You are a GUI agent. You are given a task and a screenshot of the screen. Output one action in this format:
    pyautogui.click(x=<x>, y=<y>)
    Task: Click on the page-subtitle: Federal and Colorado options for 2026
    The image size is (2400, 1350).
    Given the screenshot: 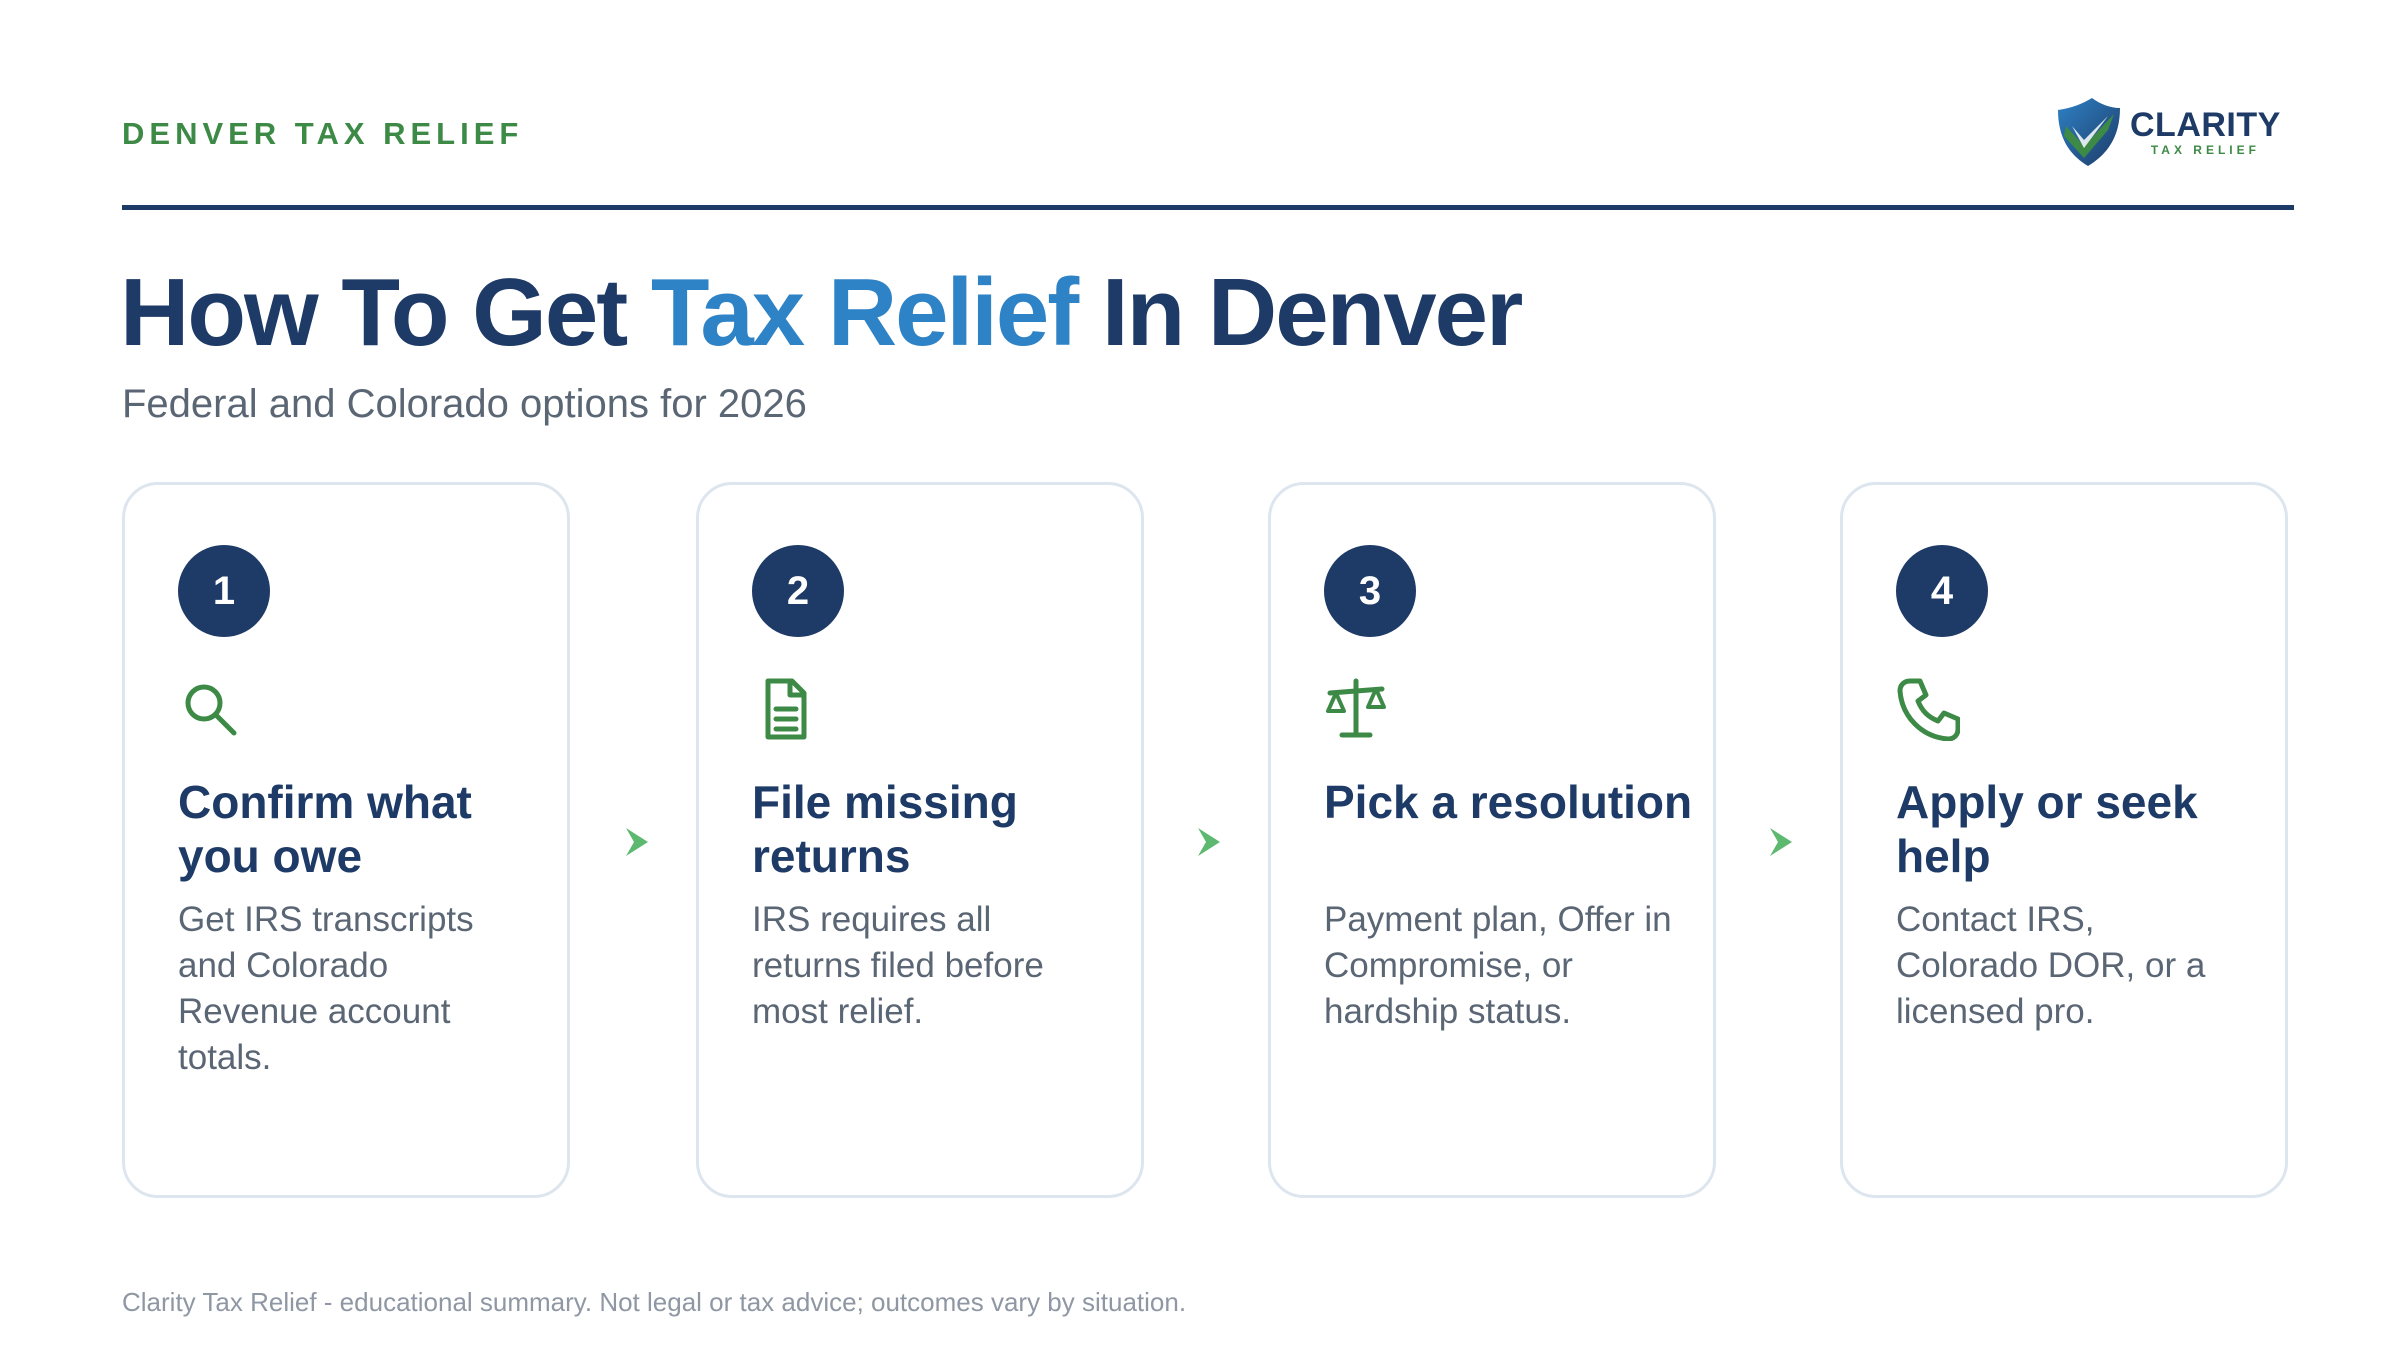 What is the action you would take?
    pyautogui.click(x=464, y=404)
    